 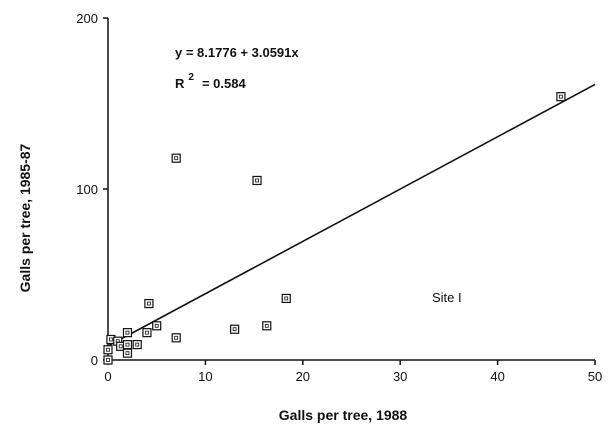 I want to click on r-squared-exponent: 2, so click(x=191, y=77).